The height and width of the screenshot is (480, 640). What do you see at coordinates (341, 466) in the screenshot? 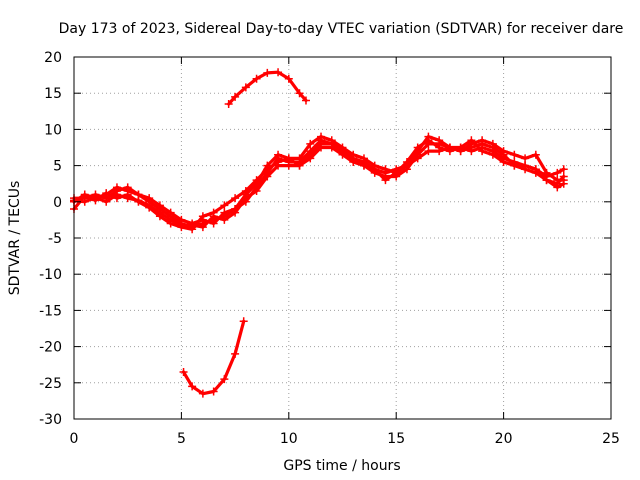
I see `x-axis-label: GPS time / hours` at bounding box center [341, 466].